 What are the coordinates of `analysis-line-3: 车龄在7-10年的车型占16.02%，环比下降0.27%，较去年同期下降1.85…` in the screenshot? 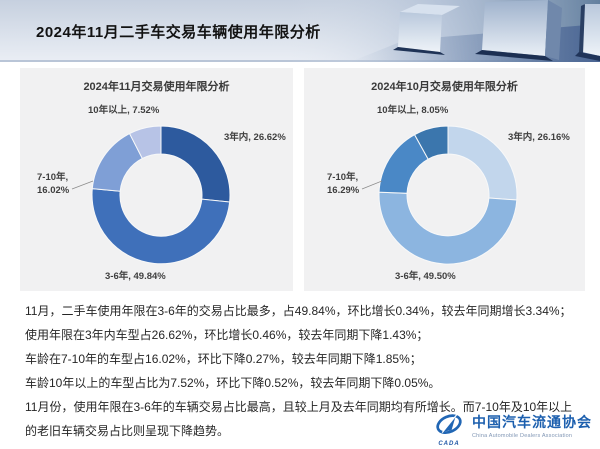 It's located at (223, 359).